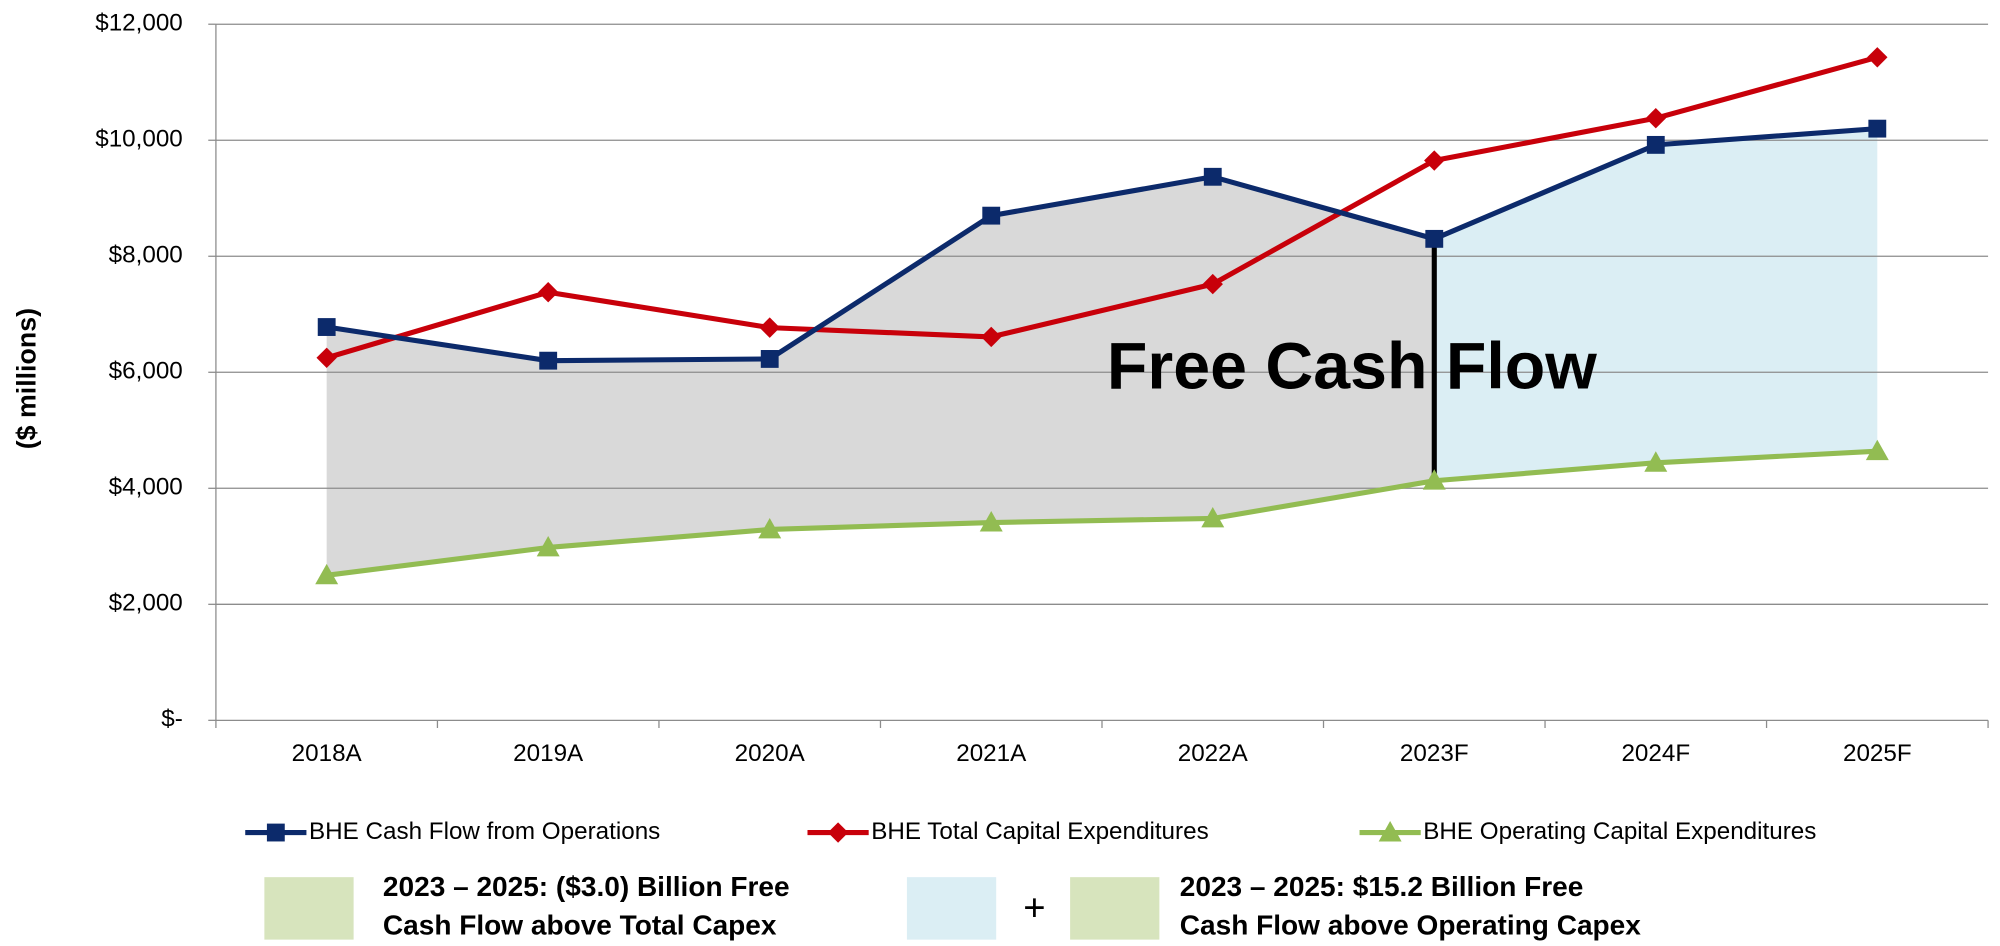 Image resolution: width=2000 pixels, height=946 pixels. I want to click on y-tick-label: $12,000, so click(139, 23).